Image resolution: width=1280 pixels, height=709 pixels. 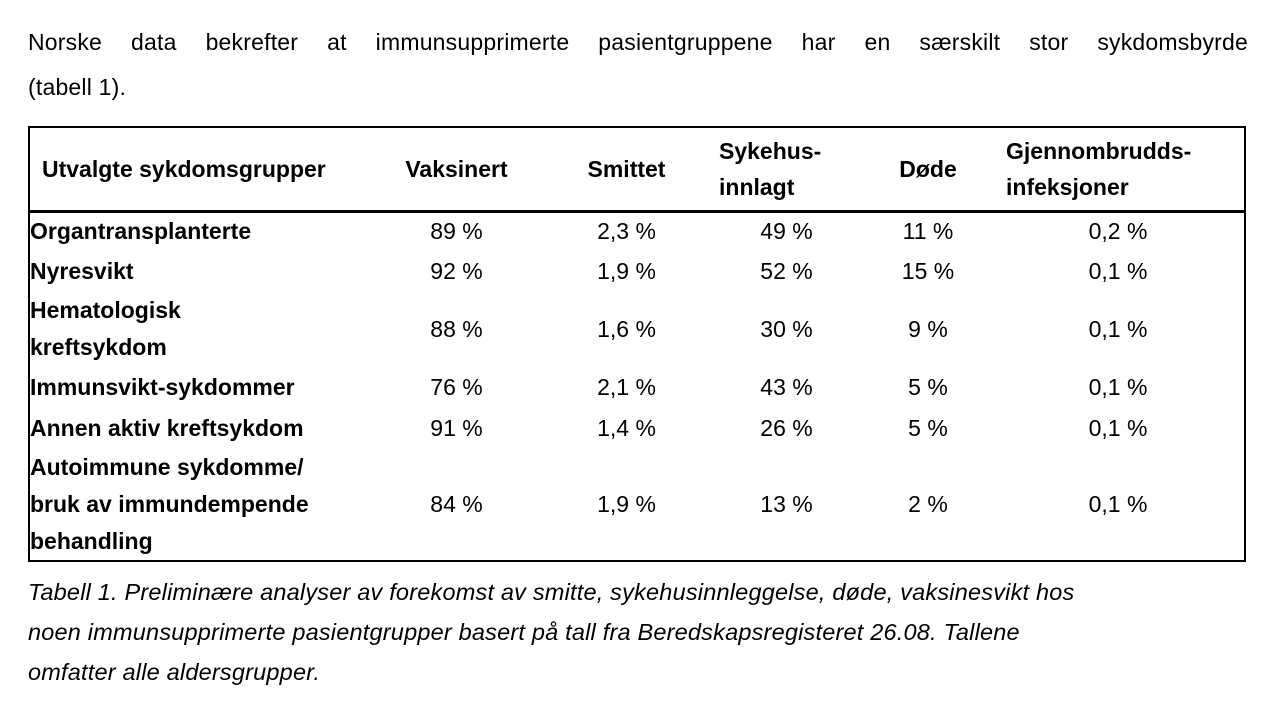 What do you see at coordinates (928, 231) in the screenshot?
I see `value-dode: 11 %` at bounding box center [928, 231].